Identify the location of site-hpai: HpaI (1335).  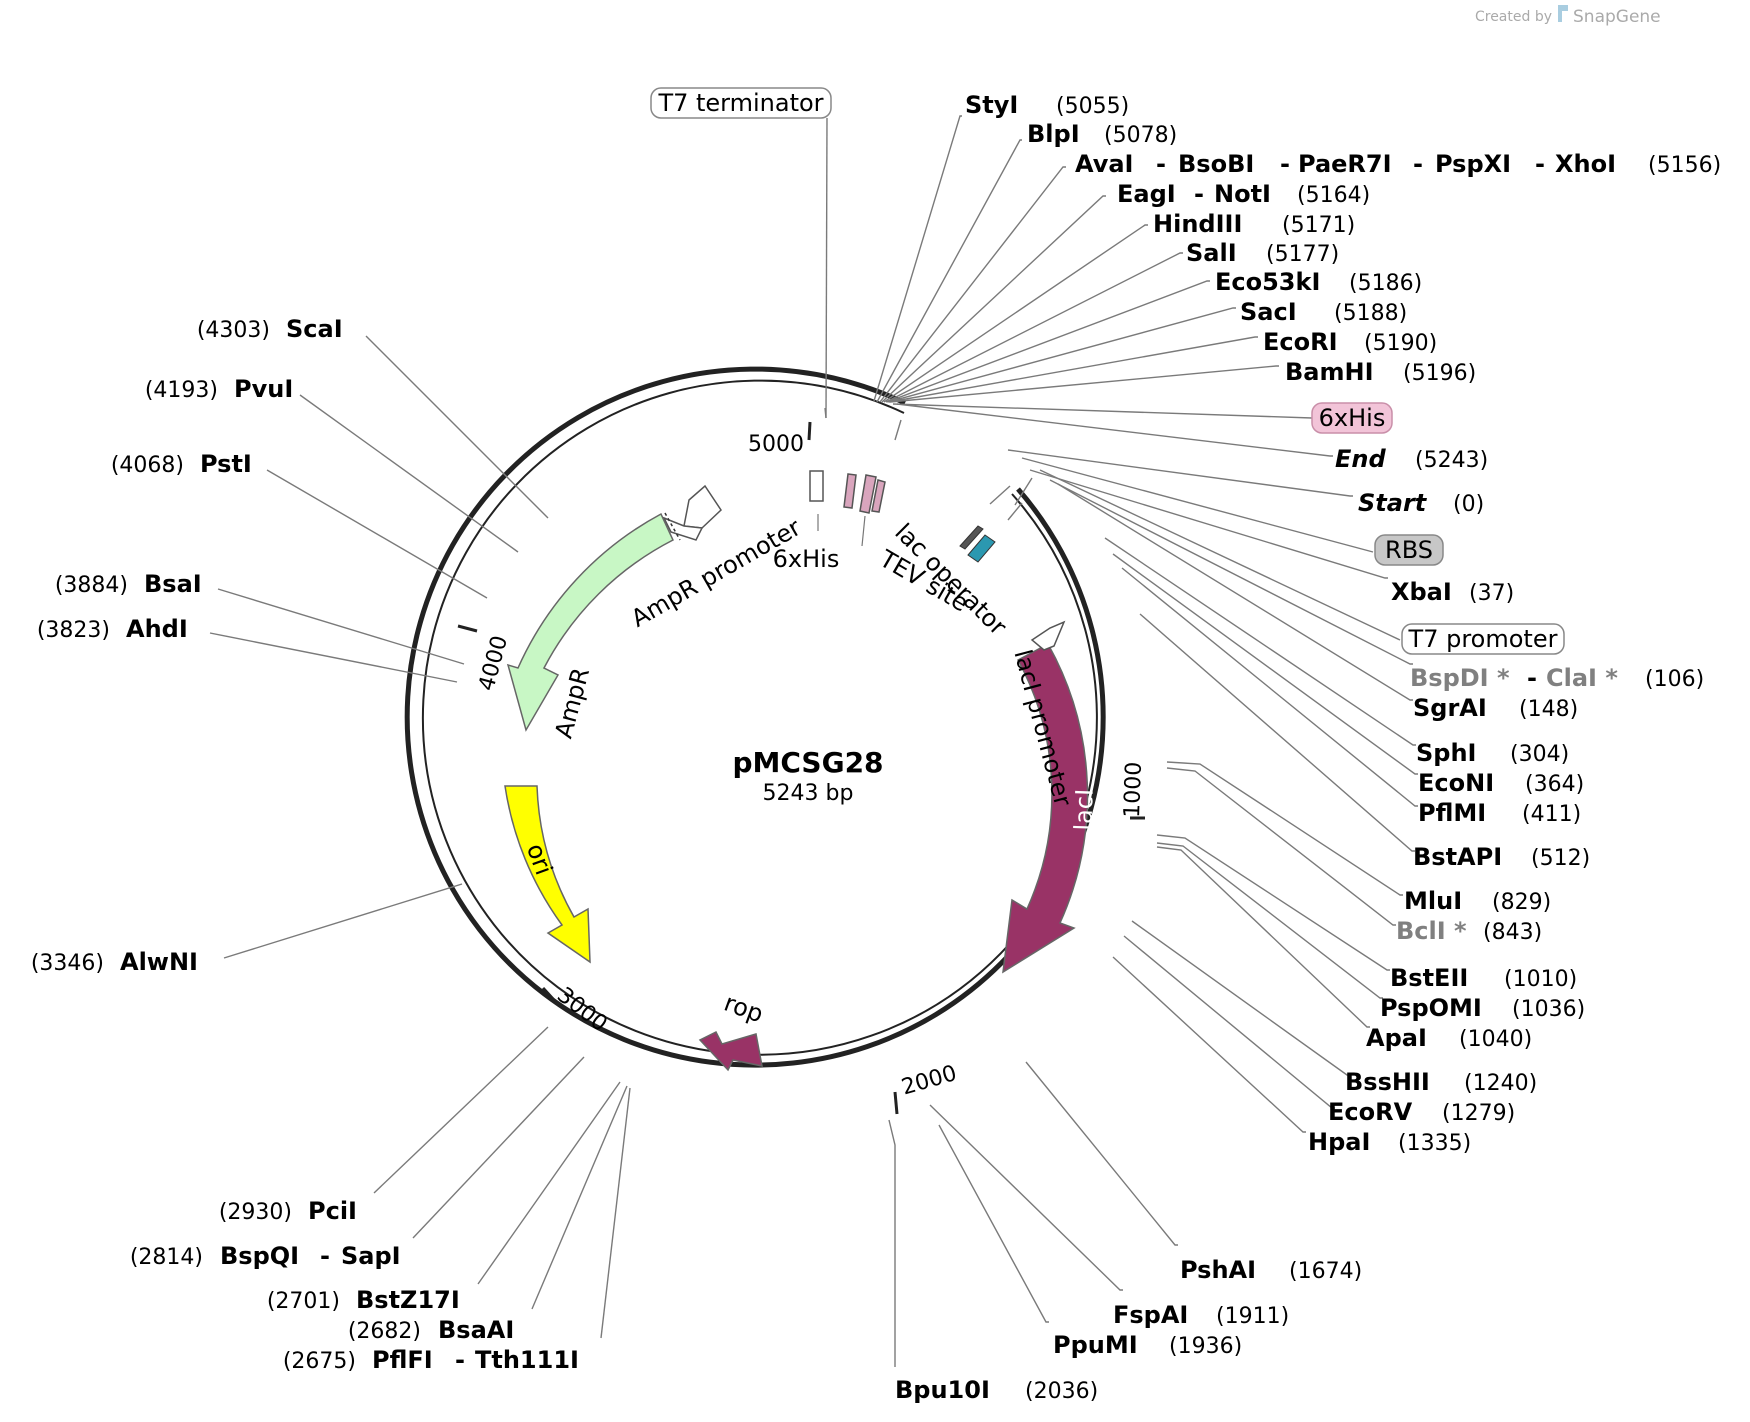
(1291, 1056).